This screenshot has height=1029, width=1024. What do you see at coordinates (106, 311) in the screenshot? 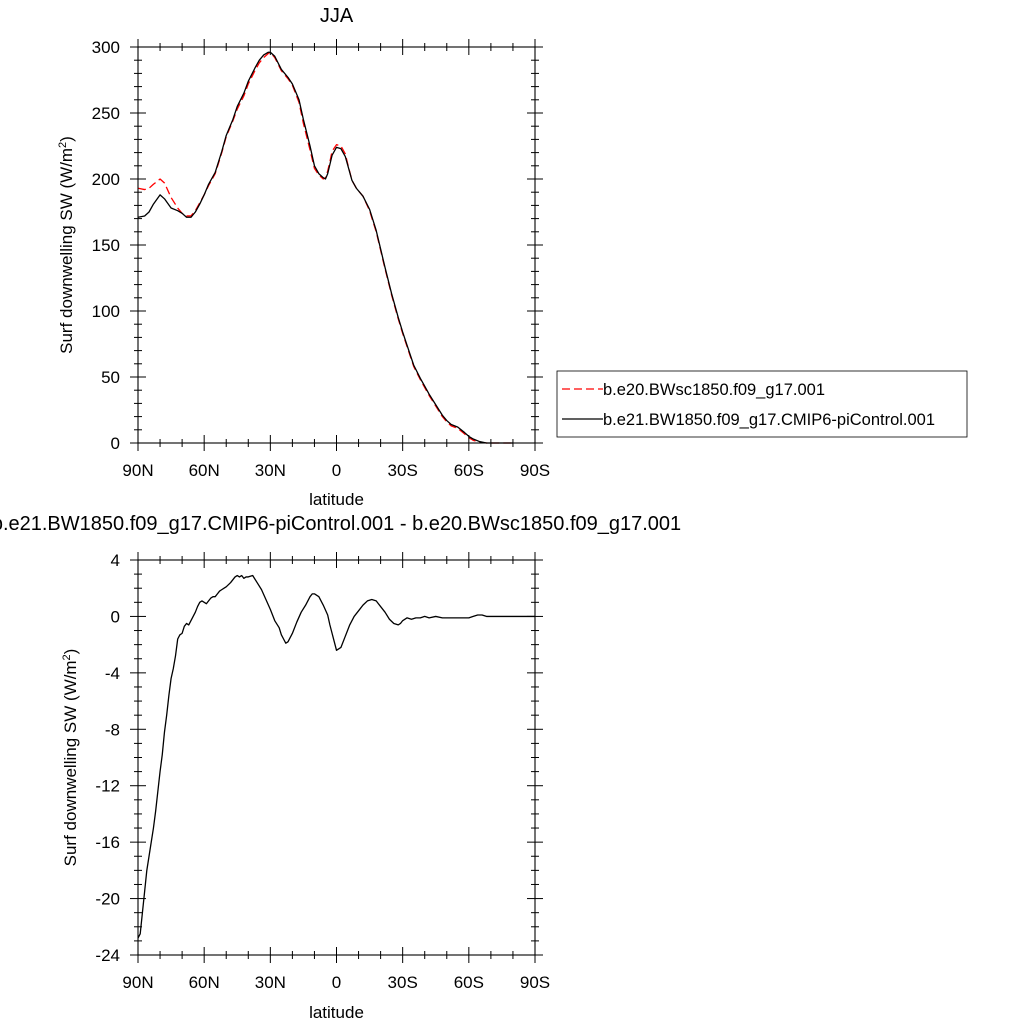
I see `y-tick-label: 100` at bounding box center [106, 311].